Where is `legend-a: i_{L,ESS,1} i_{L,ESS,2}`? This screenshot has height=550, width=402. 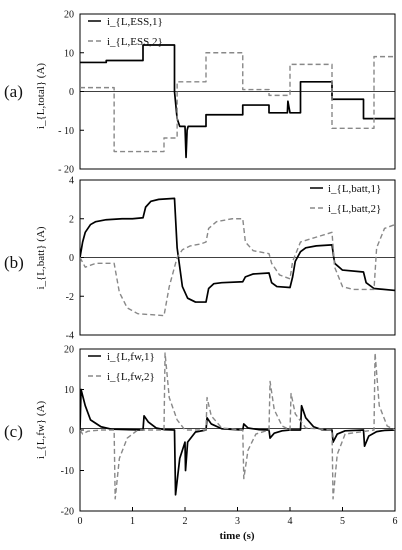 legend-a: i_{L,ESS,1} i_{L,ESS,2} is located at coordinates (125, 32).